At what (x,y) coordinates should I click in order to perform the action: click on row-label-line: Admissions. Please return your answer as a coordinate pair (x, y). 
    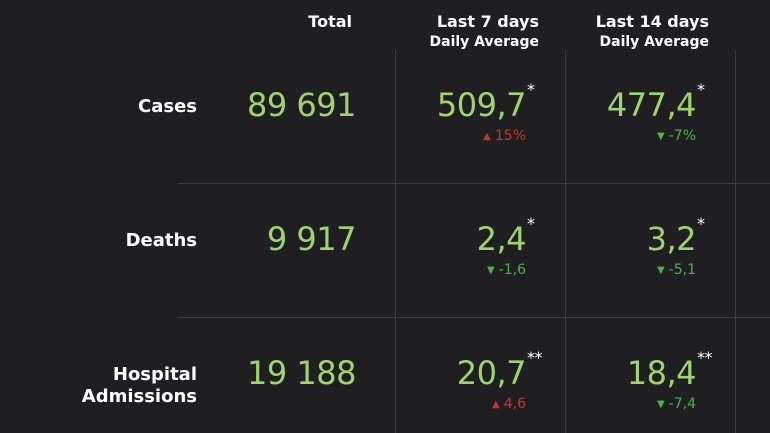
    Looking at the image, I should click on (139, 396).